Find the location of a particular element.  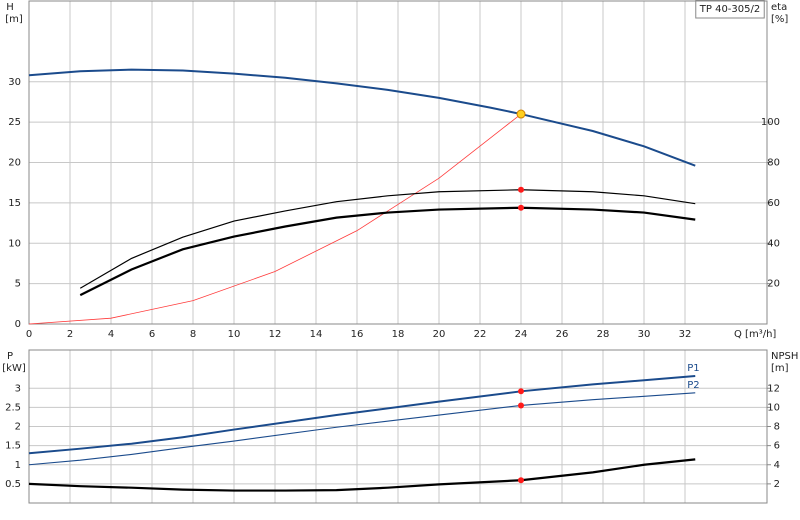

y-axis-unit: [kW] is located at coordinates (14, 368).